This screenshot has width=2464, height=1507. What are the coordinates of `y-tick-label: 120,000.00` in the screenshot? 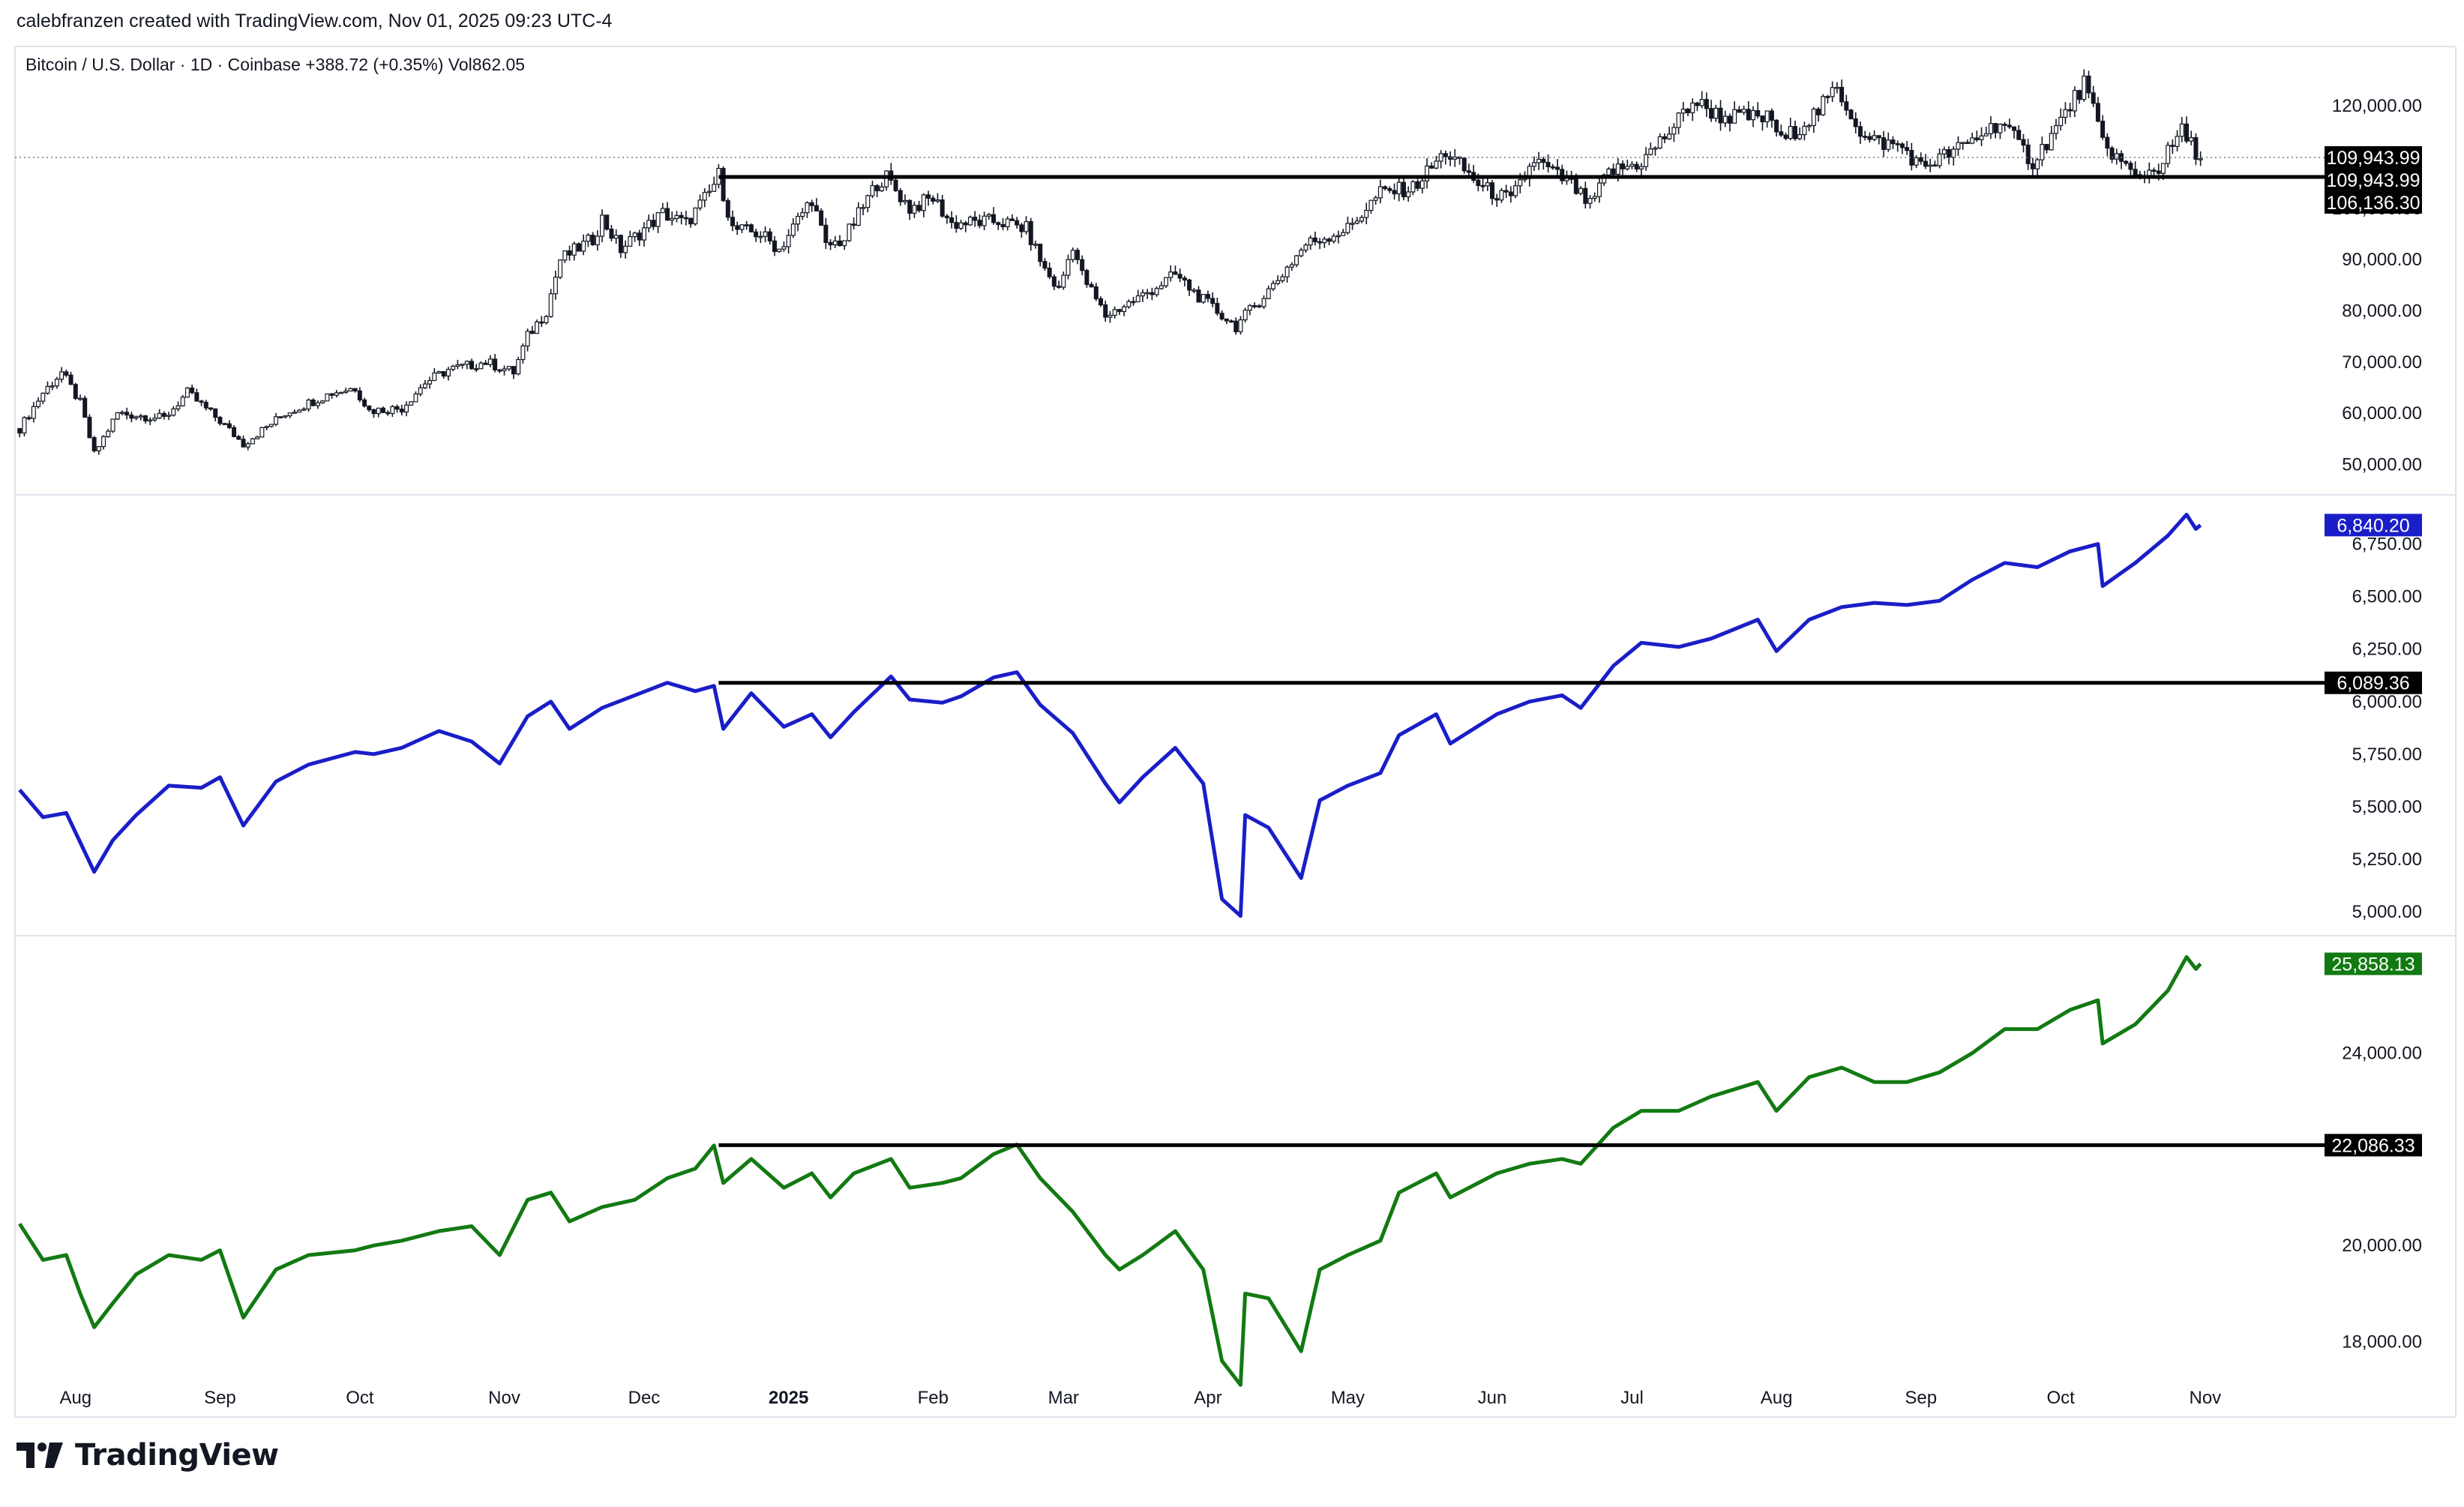 It's located at (2377, 106).